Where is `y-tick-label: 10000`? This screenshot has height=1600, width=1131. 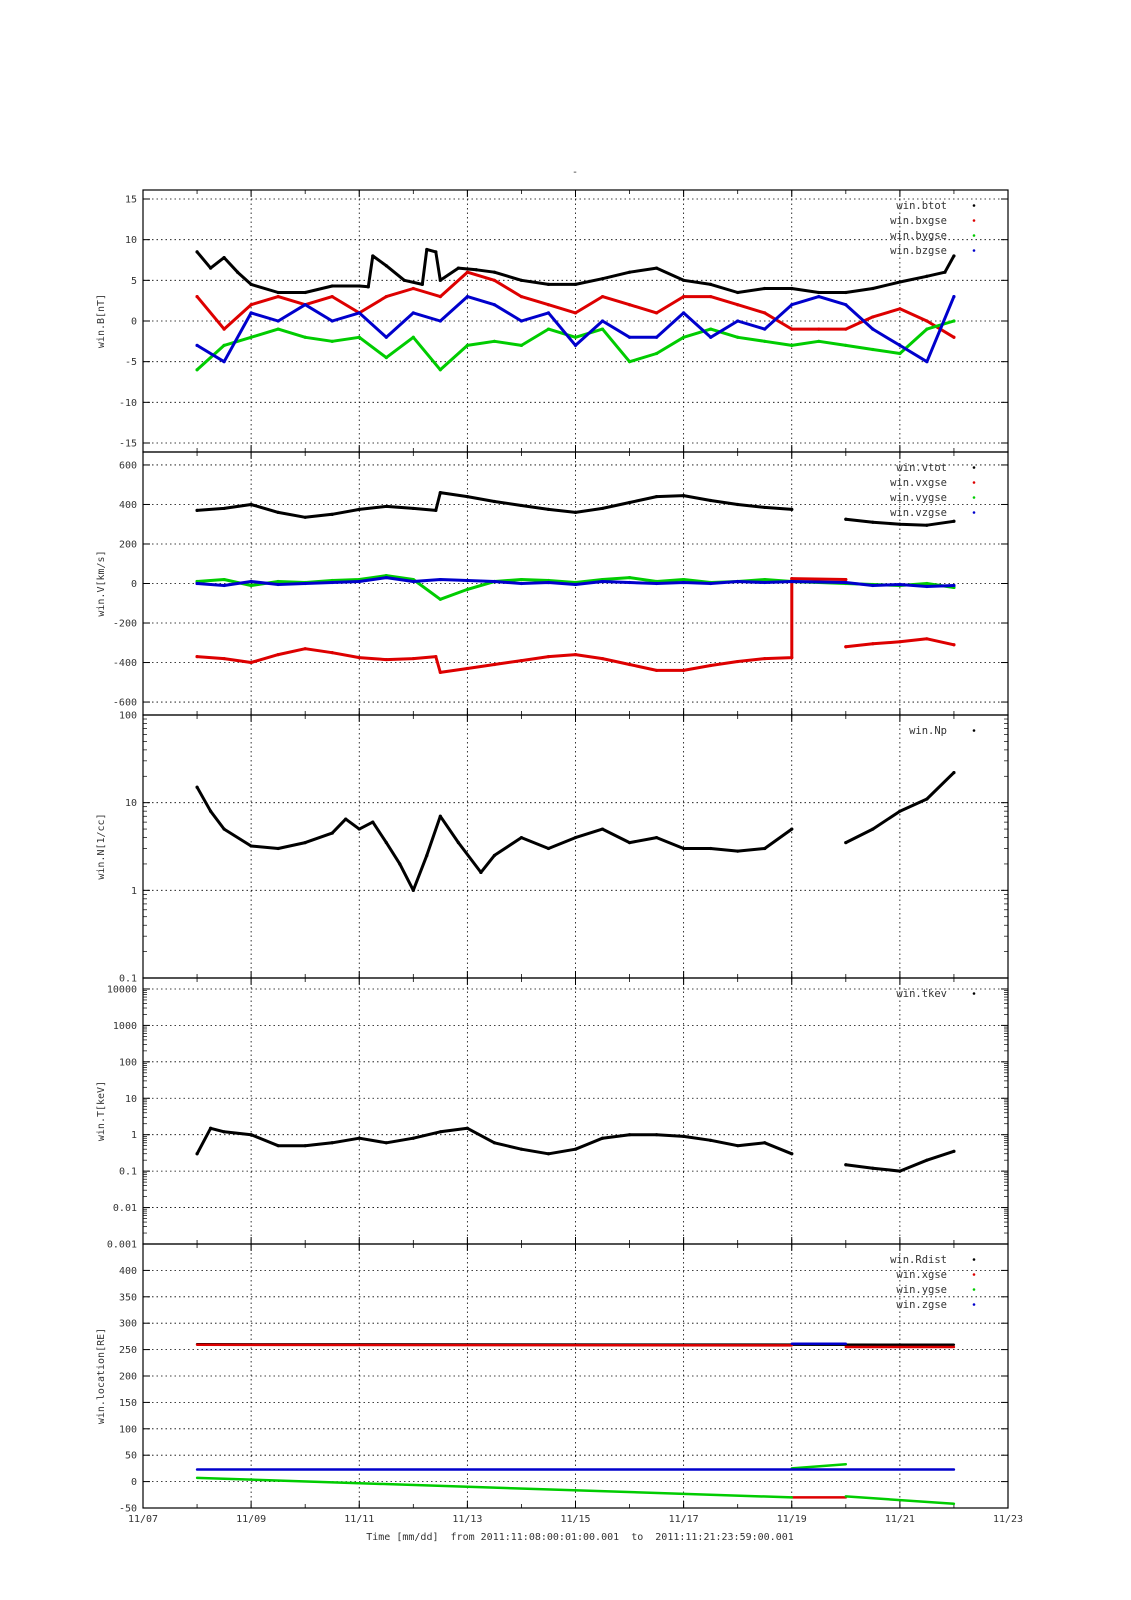 y-tick-label: 10000 is located at coordinates (122, 989).